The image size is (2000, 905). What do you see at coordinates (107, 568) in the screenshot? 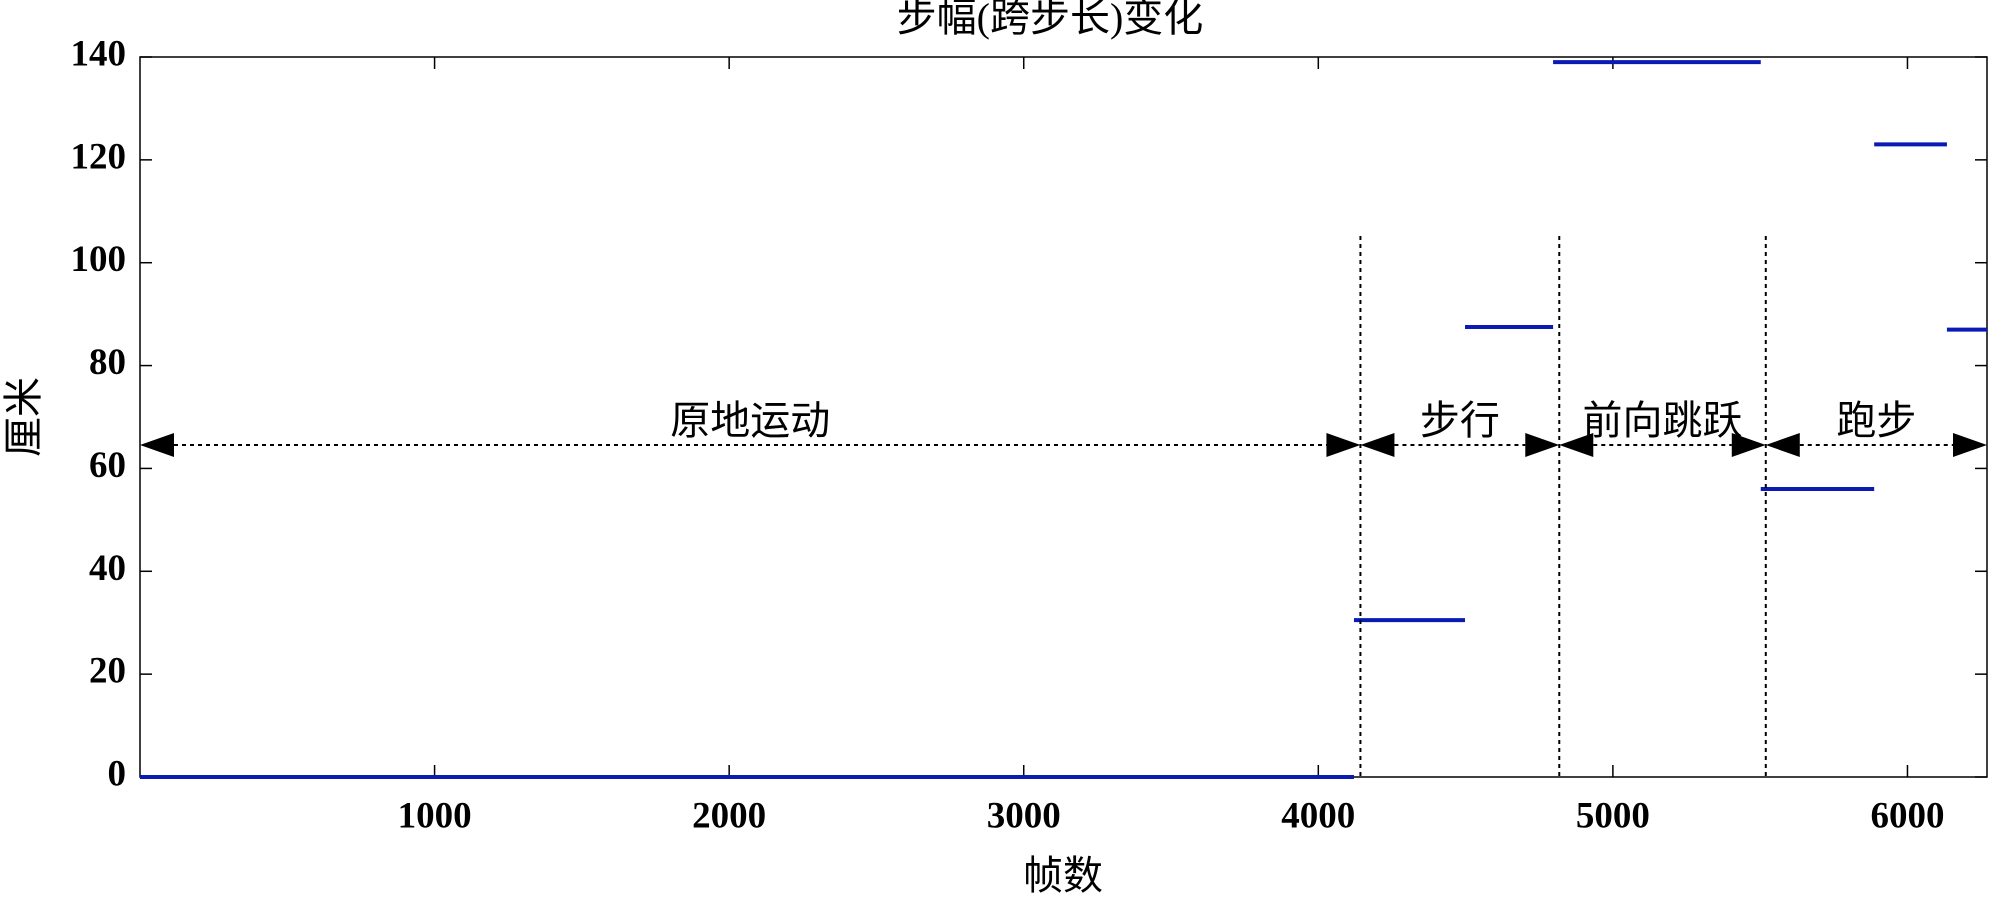
I see `y-tick-label: 40` at bounding box center [107, 568].